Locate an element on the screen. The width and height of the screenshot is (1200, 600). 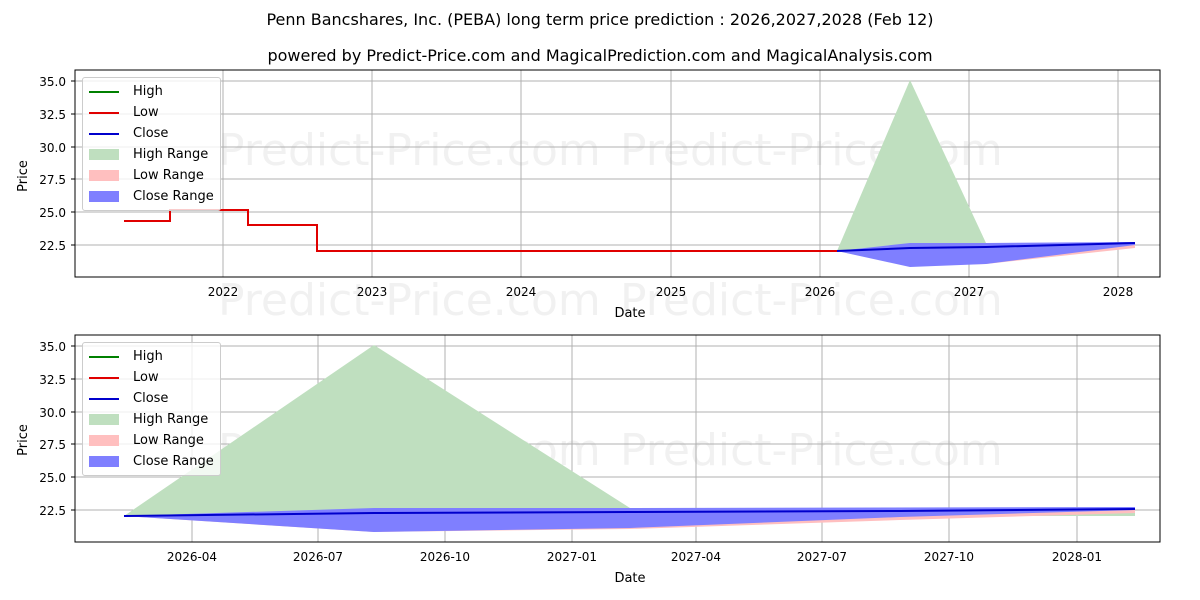
top-y-tickmarks is located at coordinates (73, 163).